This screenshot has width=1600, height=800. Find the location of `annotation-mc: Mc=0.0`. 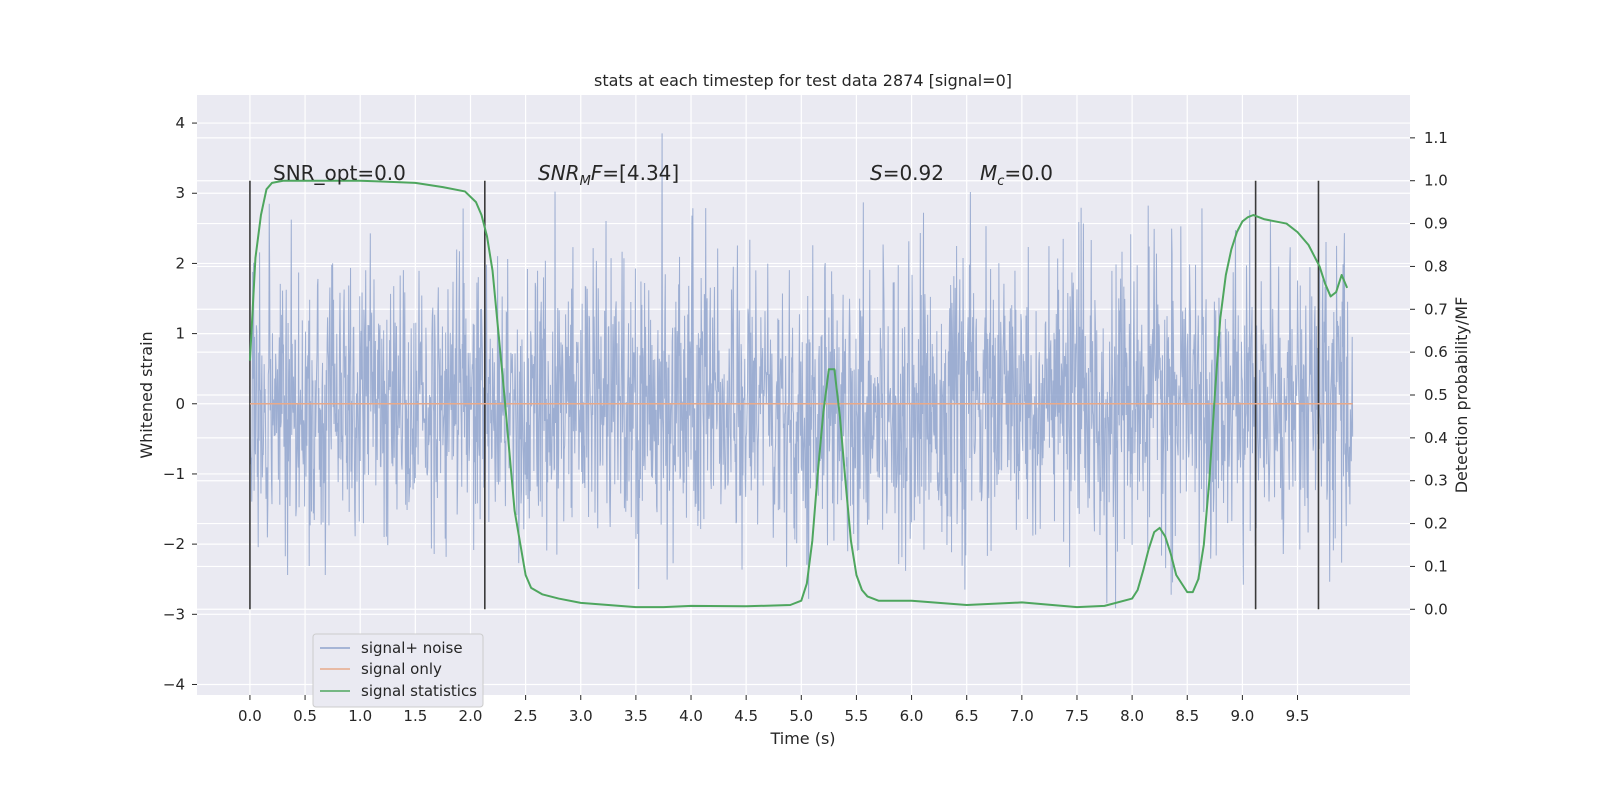

annotation-mc: Mc=0.0 is located at coordinates (1016, 175).